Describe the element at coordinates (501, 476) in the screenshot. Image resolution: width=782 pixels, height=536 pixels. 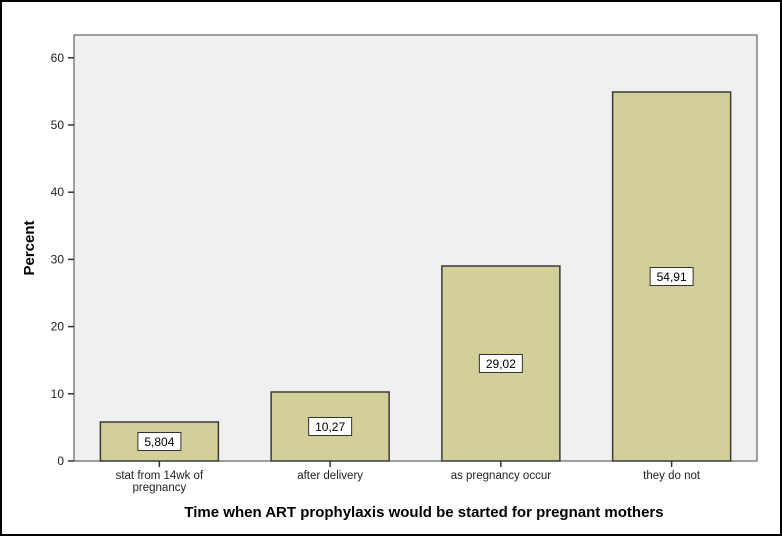
I see `x-tick-label: as pregnancy occur` at that location.